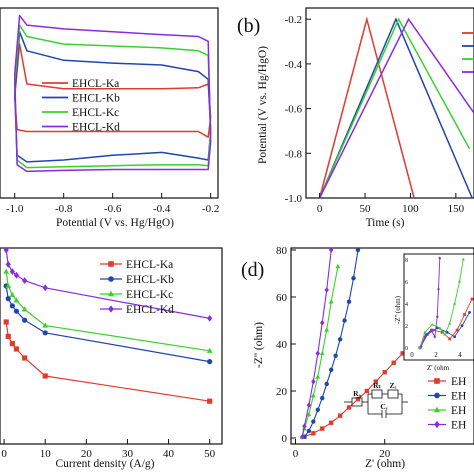  Describe the element at coordinates (81, 106) in the screenshot. I see `panel-a-legend: EHCL-Ka EHCL-Kb EHCL-Kc EHCL-Kd` at that location.